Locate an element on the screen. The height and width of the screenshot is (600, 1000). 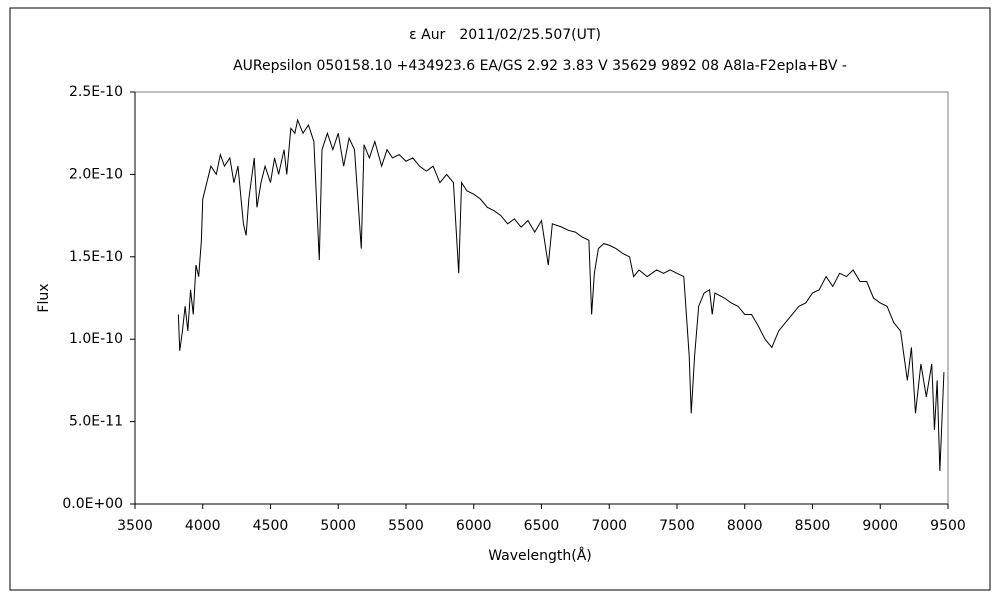
chart-title: ε Aur 2011/02/25.507(UT) is located at coordinates (505, 35).